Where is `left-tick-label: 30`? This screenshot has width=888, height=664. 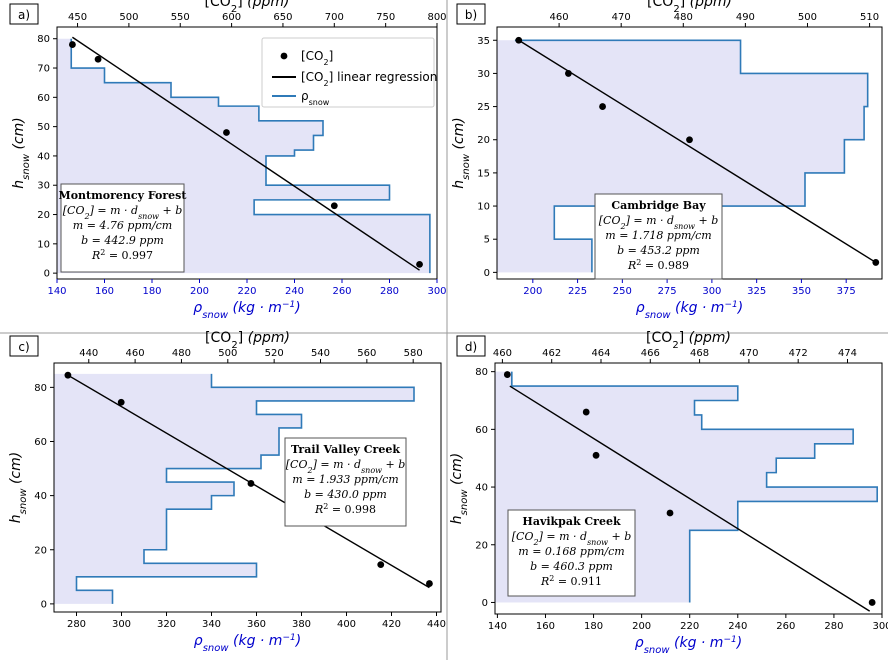
left-tick-label: 30 is located at coordinates (43, 186).